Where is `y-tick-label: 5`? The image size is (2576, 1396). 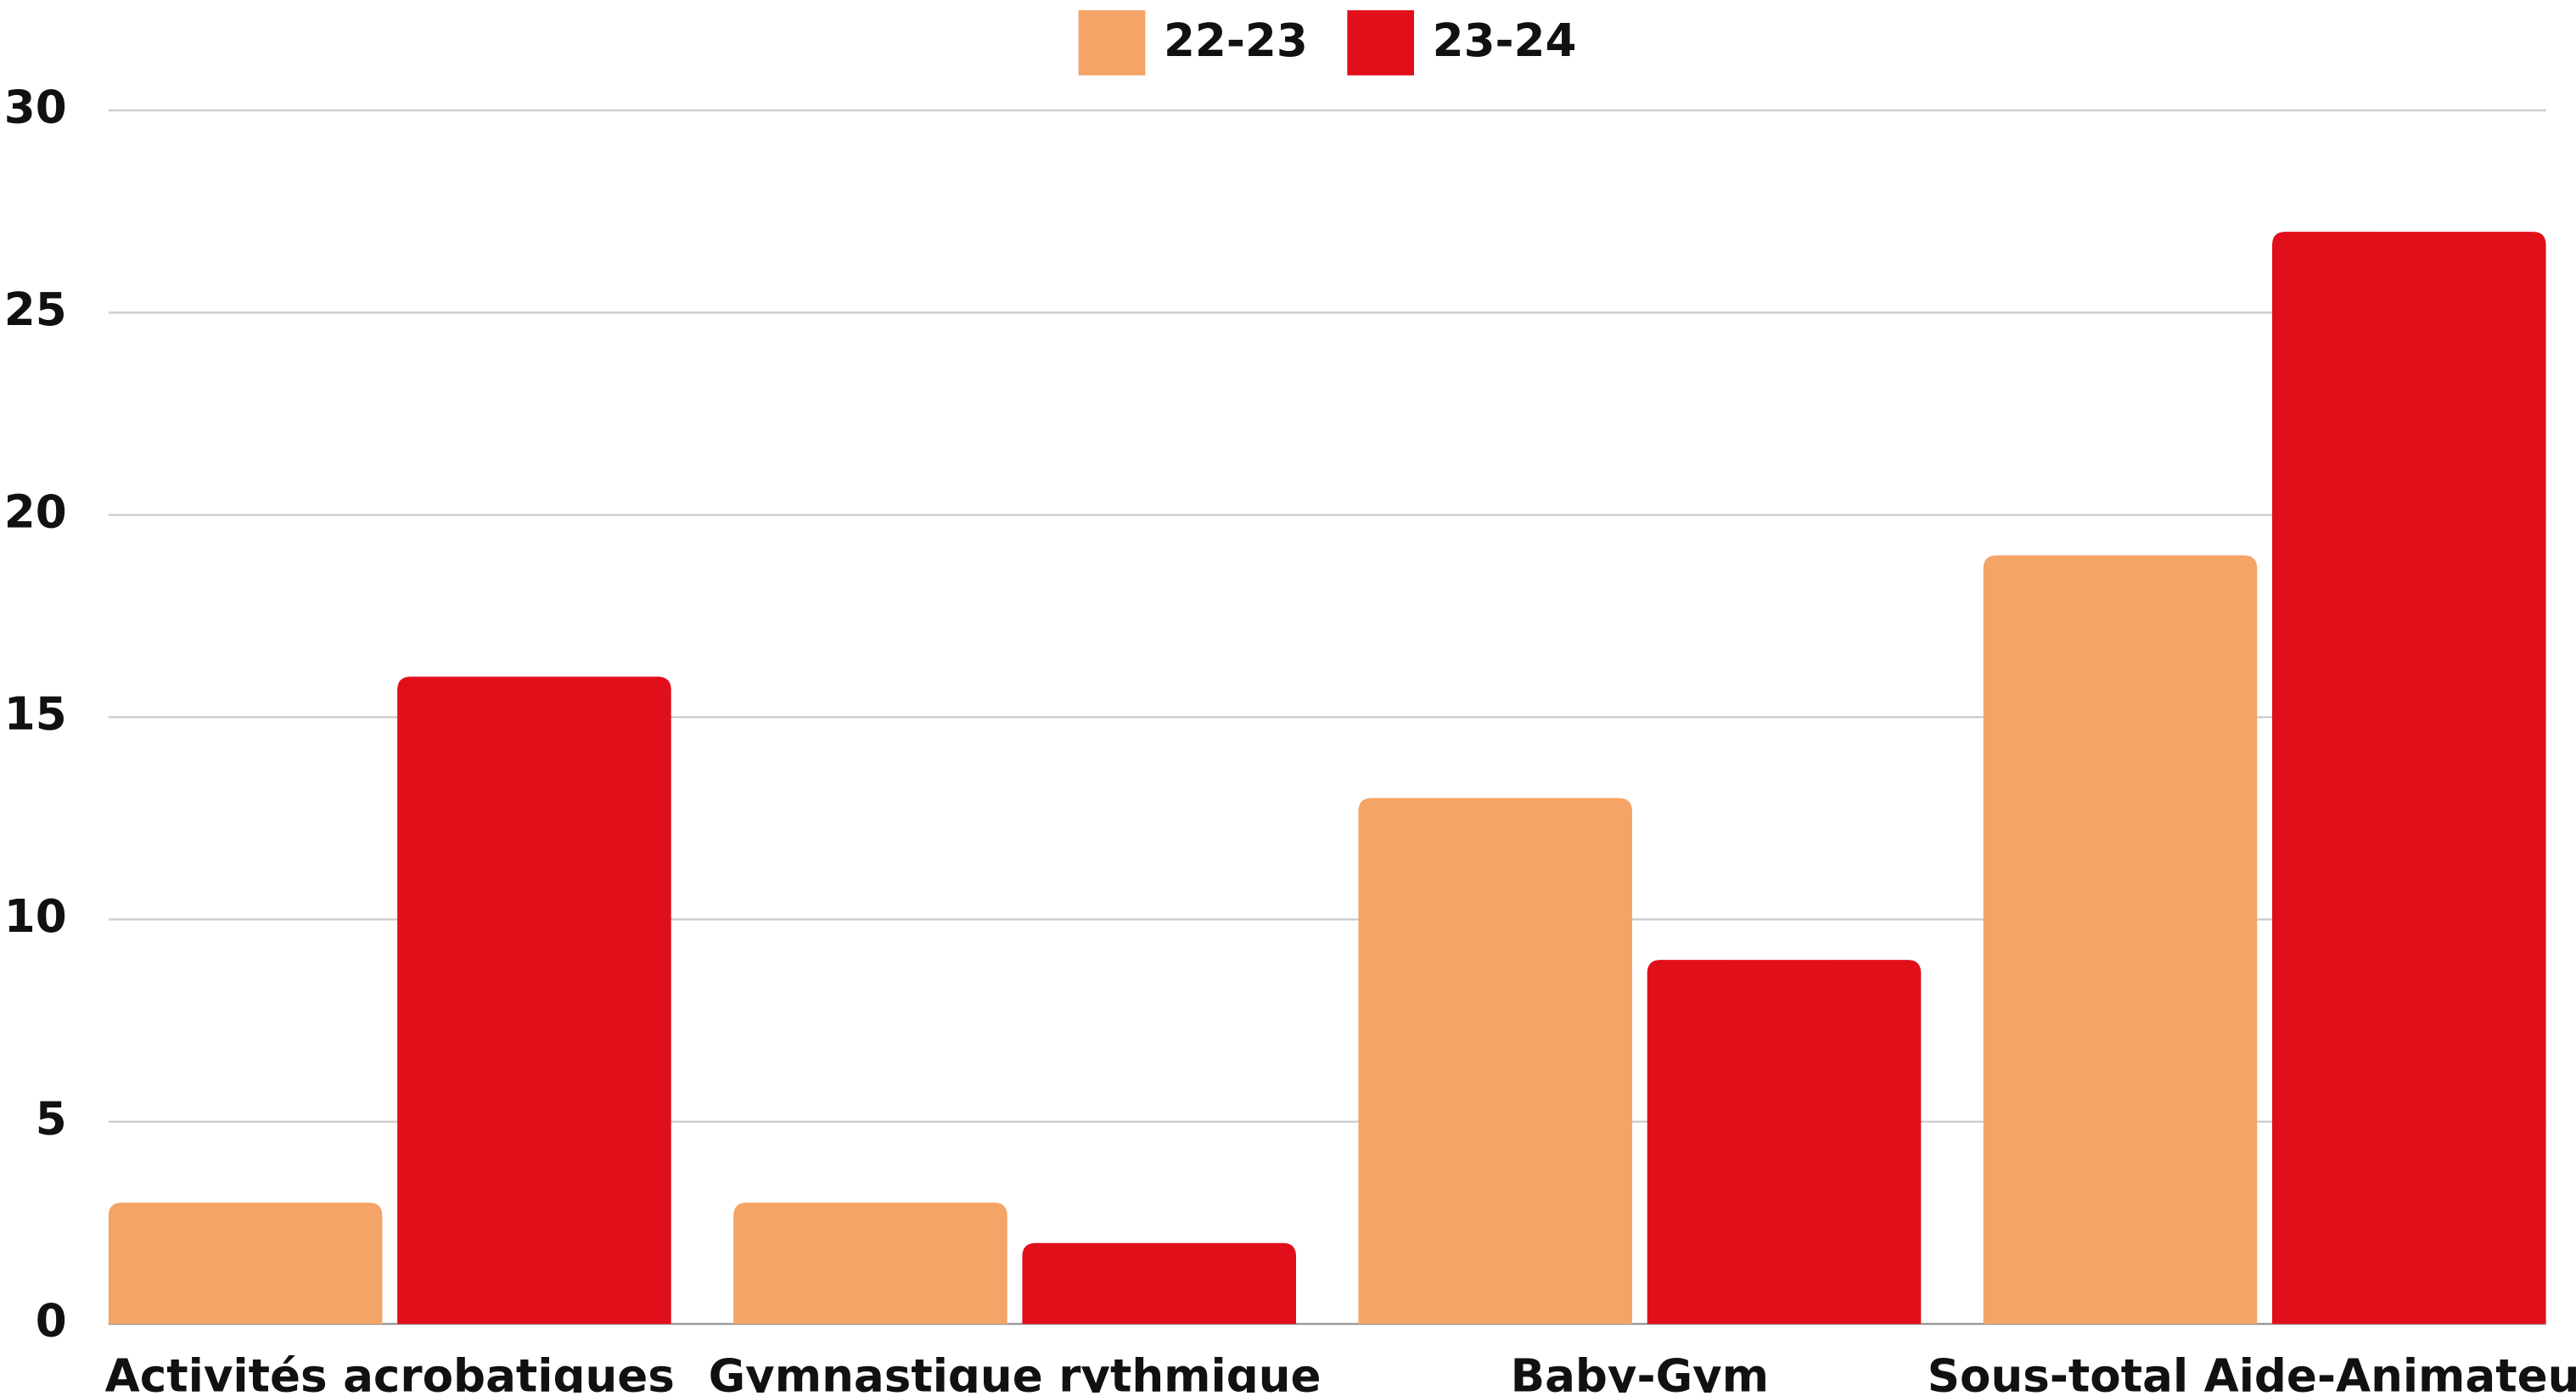
y-tick-label: 5 is located at coordinates (51, 1118).